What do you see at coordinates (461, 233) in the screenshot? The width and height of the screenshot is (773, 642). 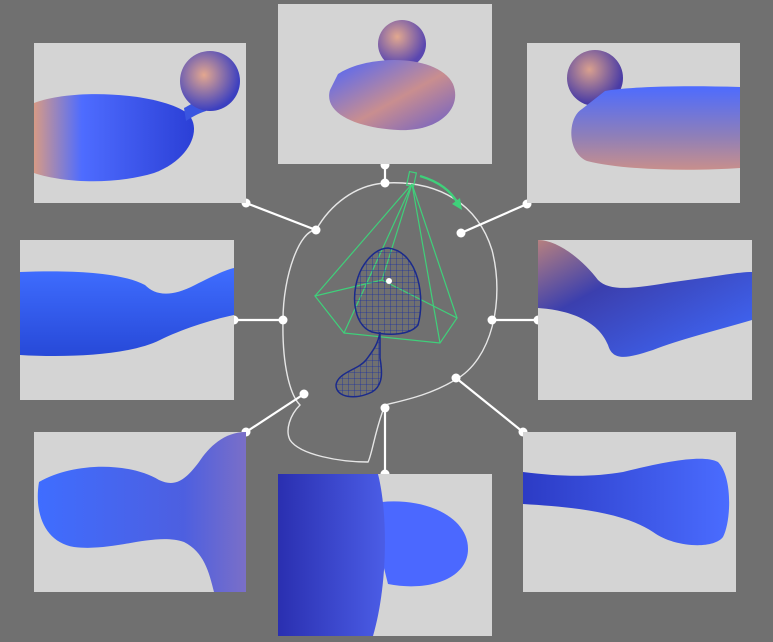 I see `node-top-right-inner` at bounding box center [461, 233].